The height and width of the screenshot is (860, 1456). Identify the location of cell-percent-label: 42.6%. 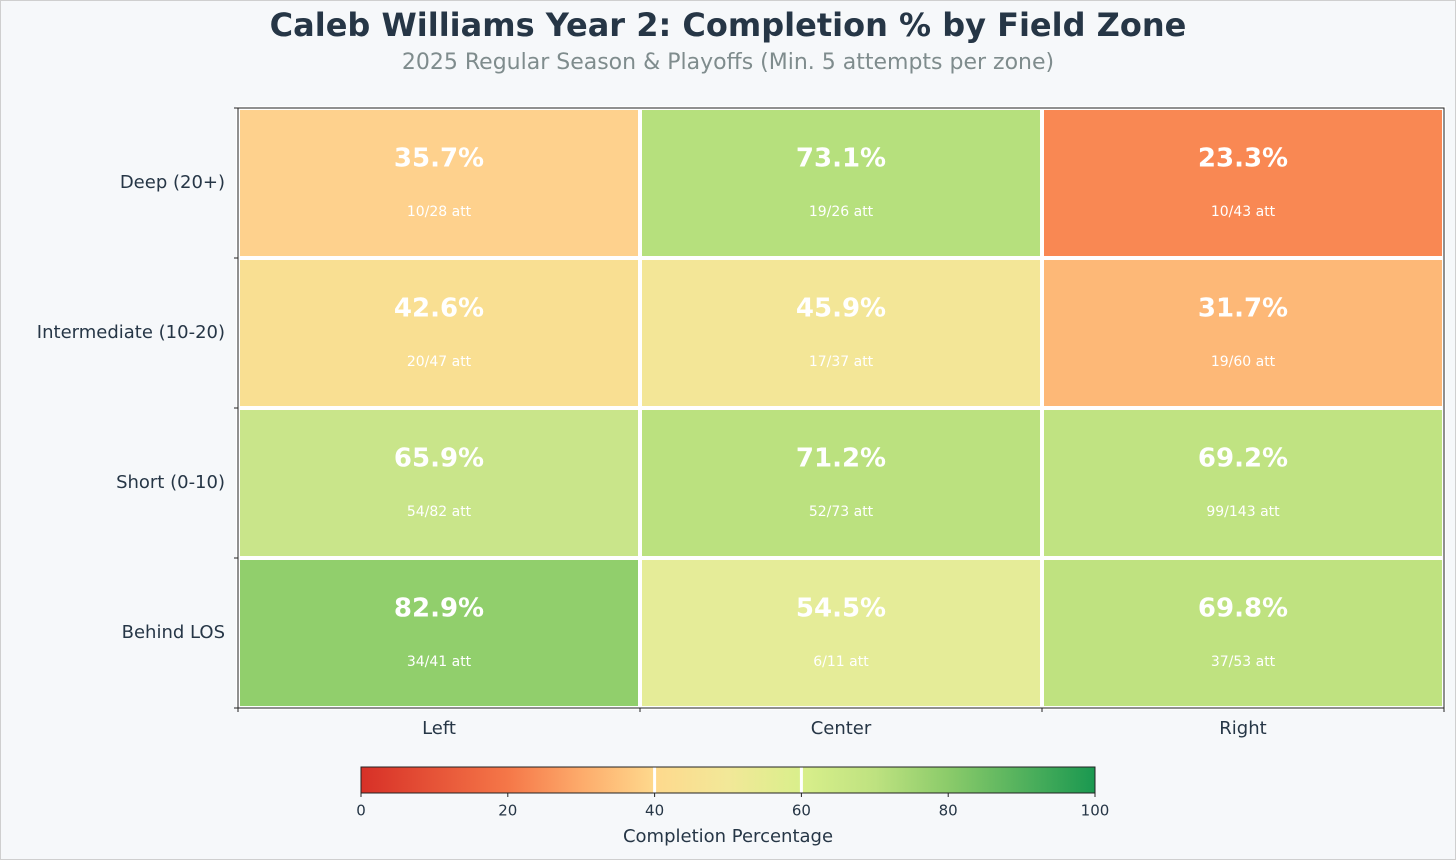
(439, 309).